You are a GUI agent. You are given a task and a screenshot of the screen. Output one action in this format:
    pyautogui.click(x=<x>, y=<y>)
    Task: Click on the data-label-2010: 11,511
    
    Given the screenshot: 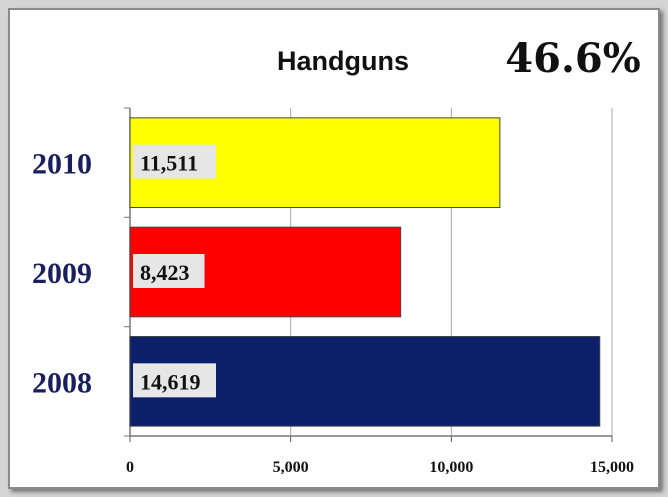 What is the action you would take?
    pyautogui.click(x=169, y=163)
    